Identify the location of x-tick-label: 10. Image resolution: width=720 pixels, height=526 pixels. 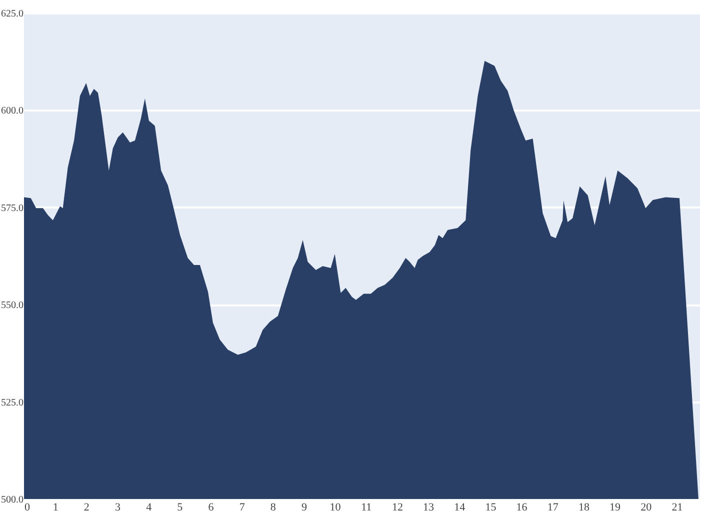
(336, 508).